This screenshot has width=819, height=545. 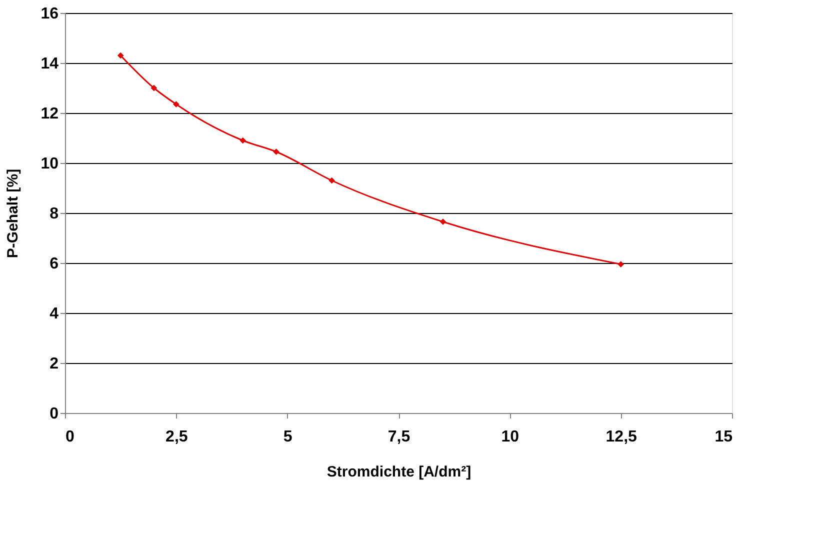 What do you see at coordinates (49, 114) in the screenshot?
I see `y-tick-label: 12` at bounding box center [49, 114].